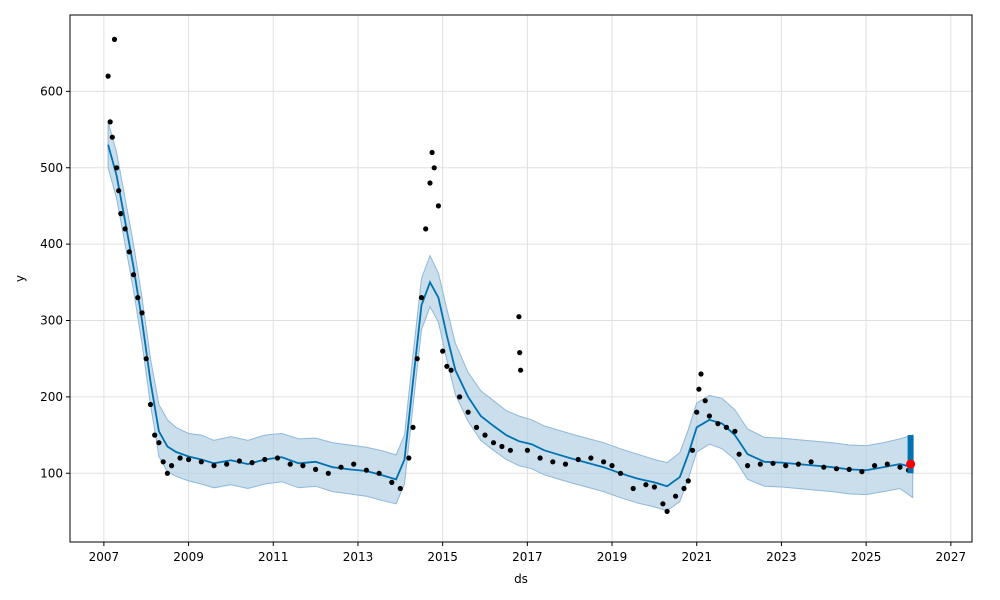 The image size is (1000, 600). What do you see at coordinates (696, 557) in the screenshot?
I see `x-tick-label: 2021` at bounding box center [696, 557].